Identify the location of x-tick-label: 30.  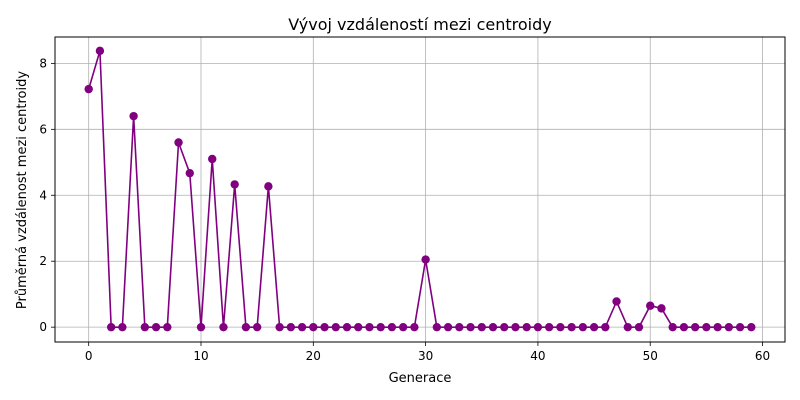
(425, 356).